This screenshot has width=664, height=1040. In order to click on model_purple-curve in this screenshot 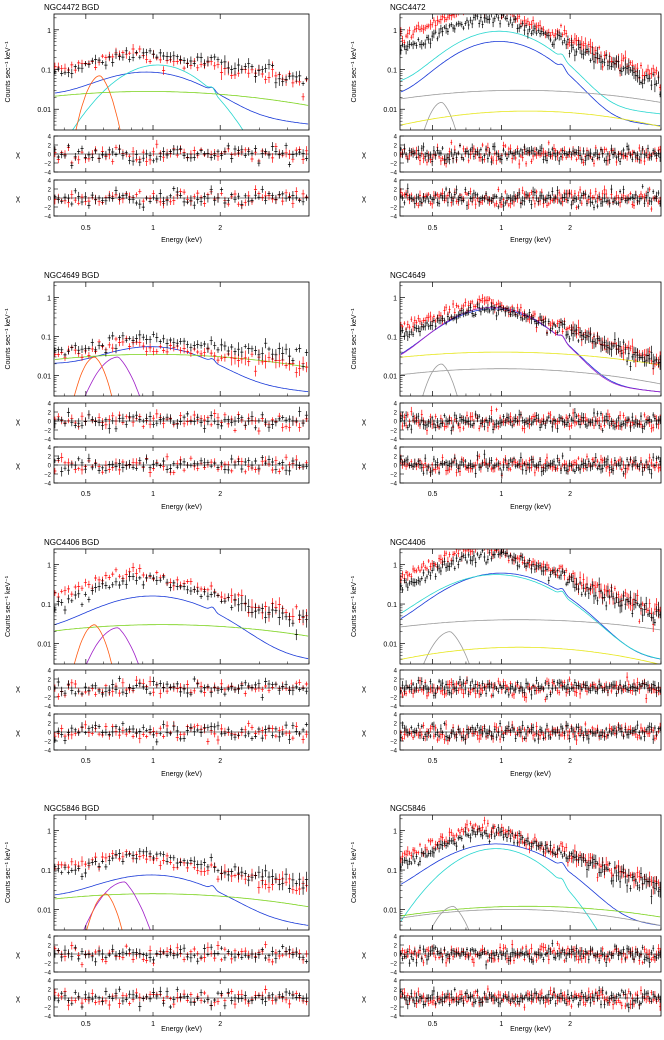, I will do `click(530, 349)`.